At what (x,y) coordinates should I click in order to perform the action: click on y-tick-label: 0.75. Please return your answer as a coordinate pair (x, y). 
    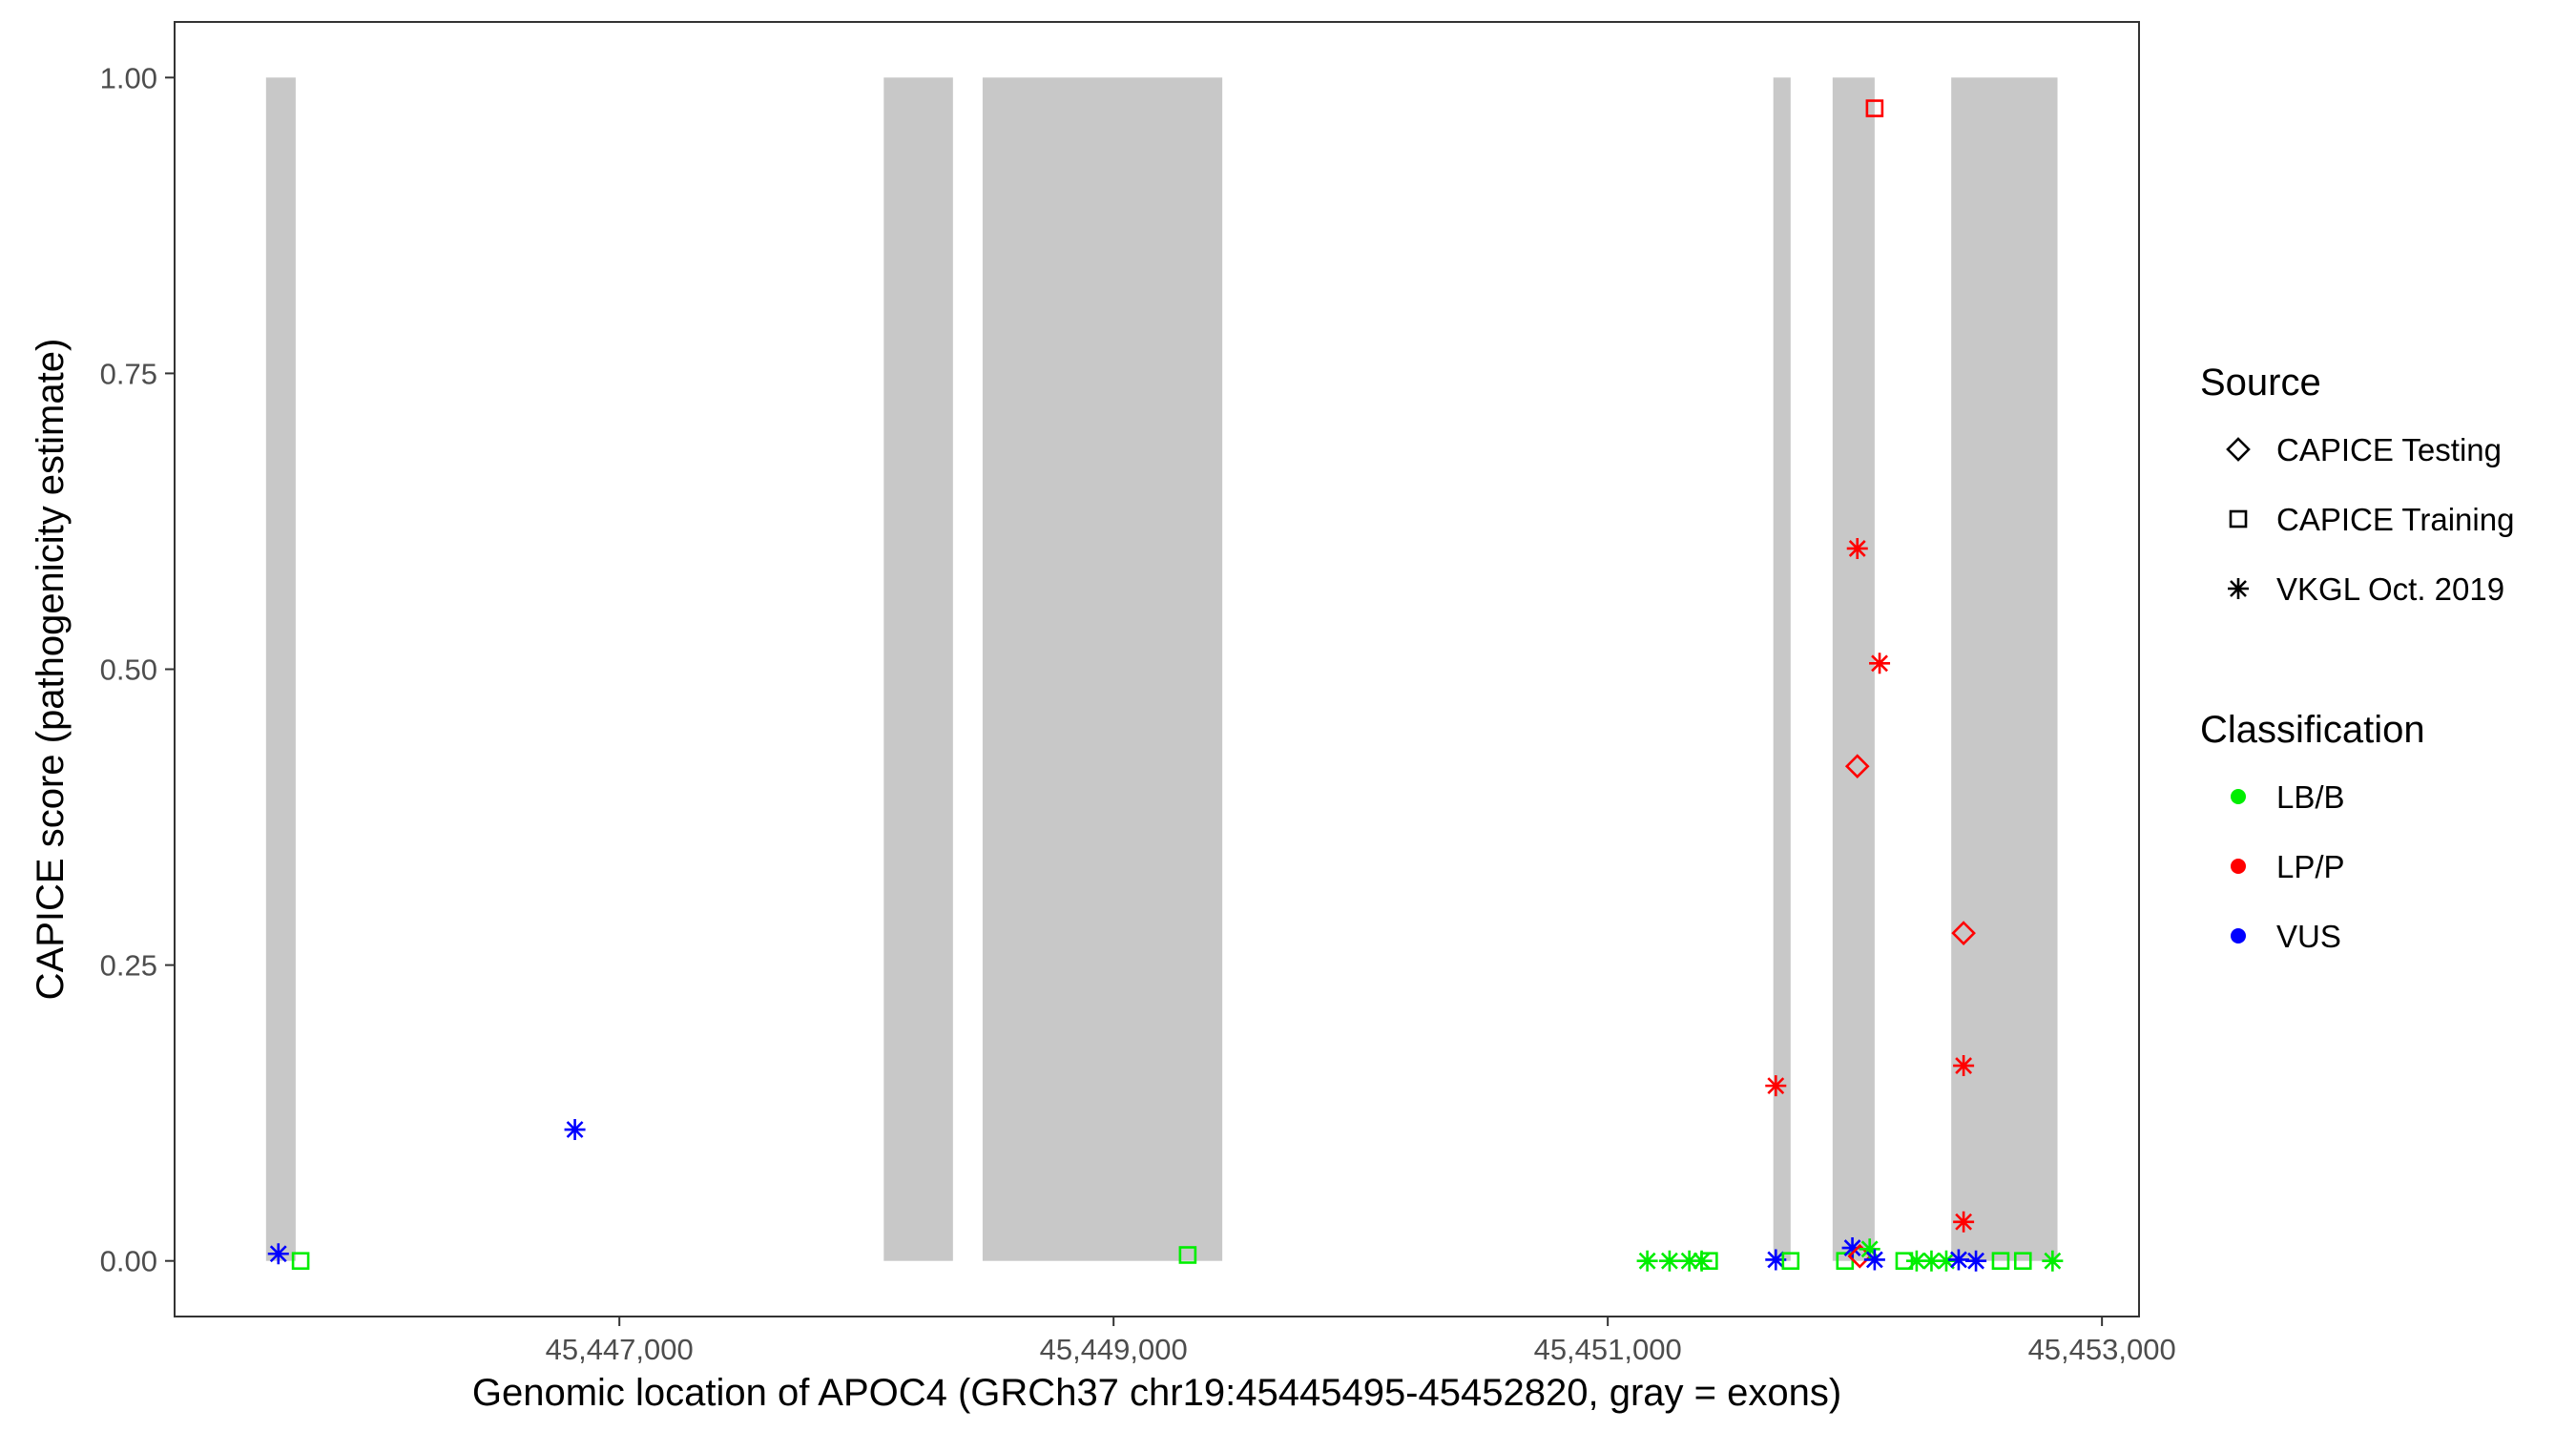
    Looking at the image, I should click on (128, 373).